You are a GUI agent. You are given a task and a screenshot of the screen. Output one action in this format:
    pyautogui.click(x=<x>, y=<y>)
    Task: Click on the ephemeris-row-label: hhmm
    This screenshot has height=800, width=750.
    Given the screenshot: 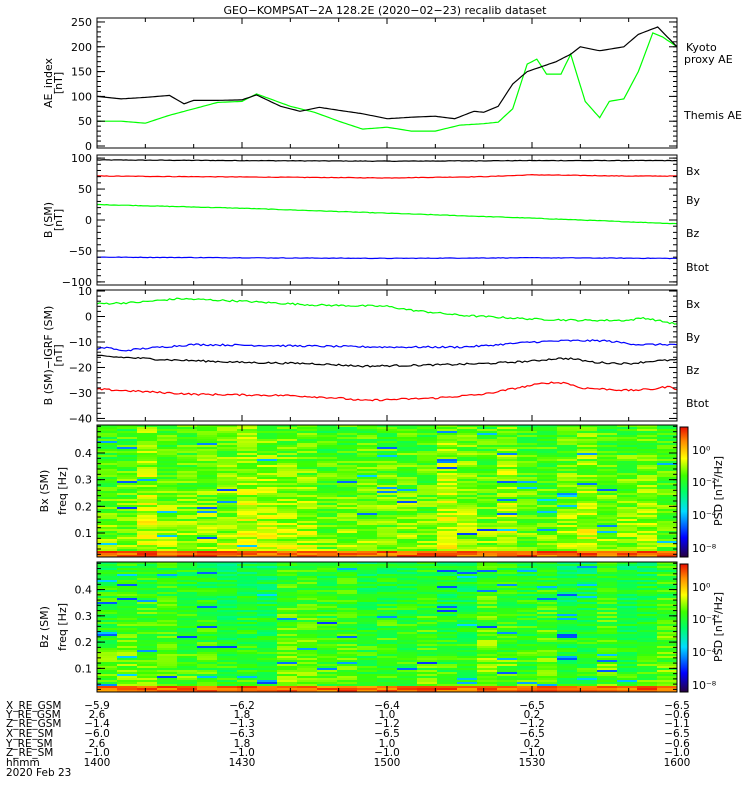 What is the action you would take?
    pyautogui.click(x=23, y=763)
    